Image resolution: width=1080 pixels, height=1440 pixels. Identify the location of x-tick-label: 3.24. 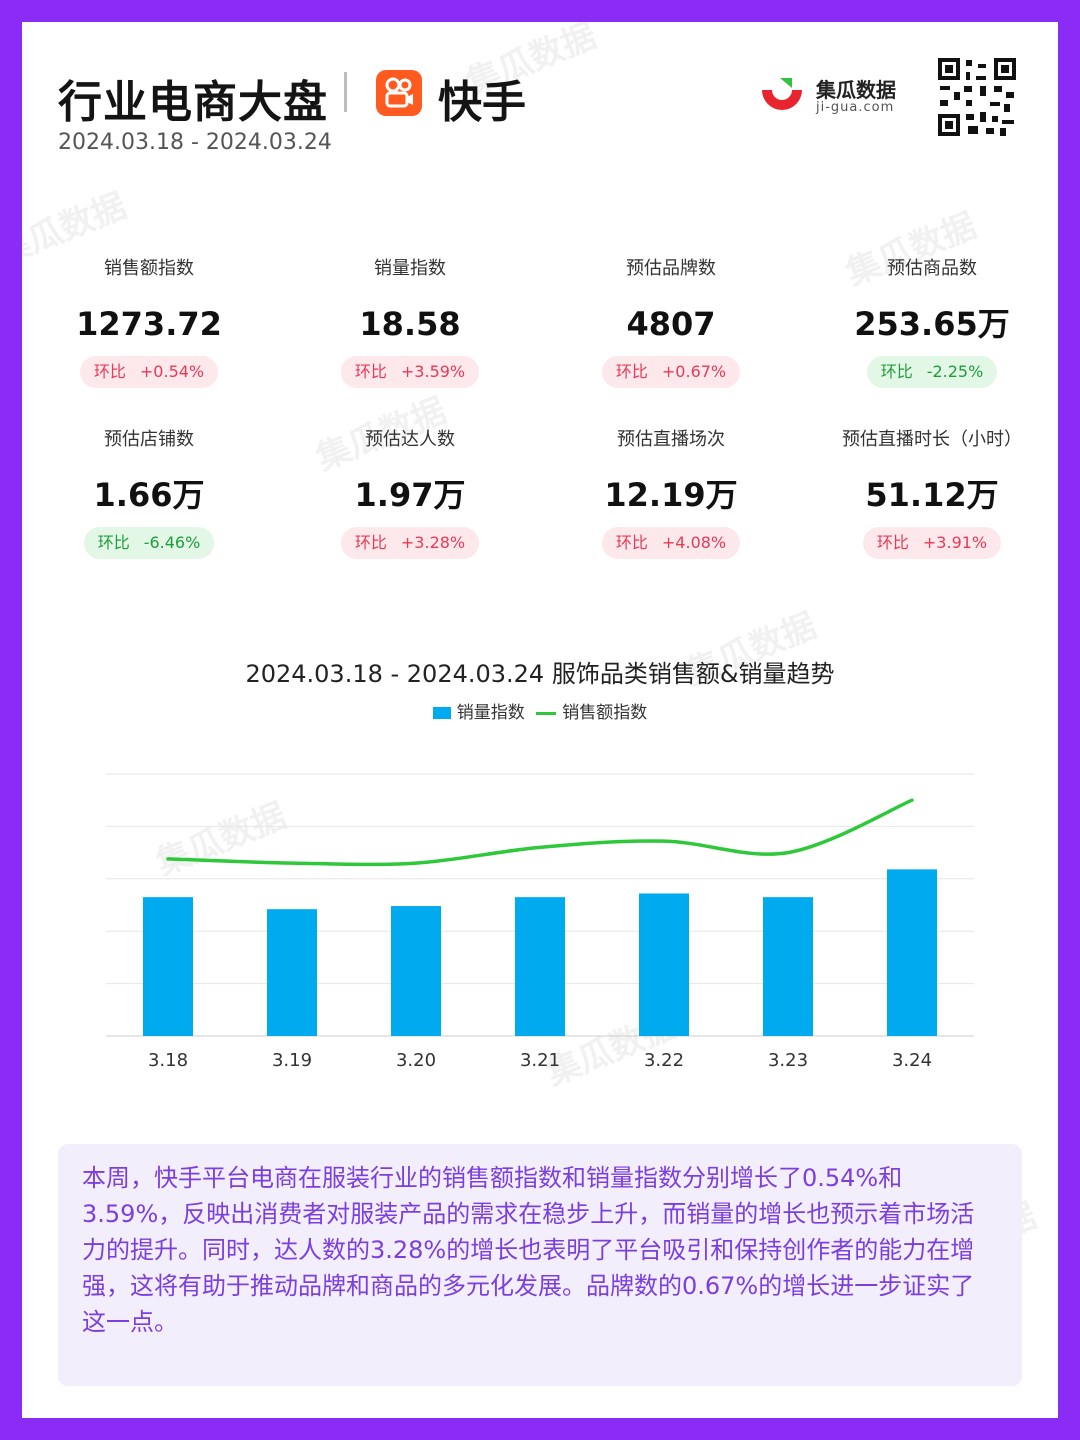
(912, 1060).